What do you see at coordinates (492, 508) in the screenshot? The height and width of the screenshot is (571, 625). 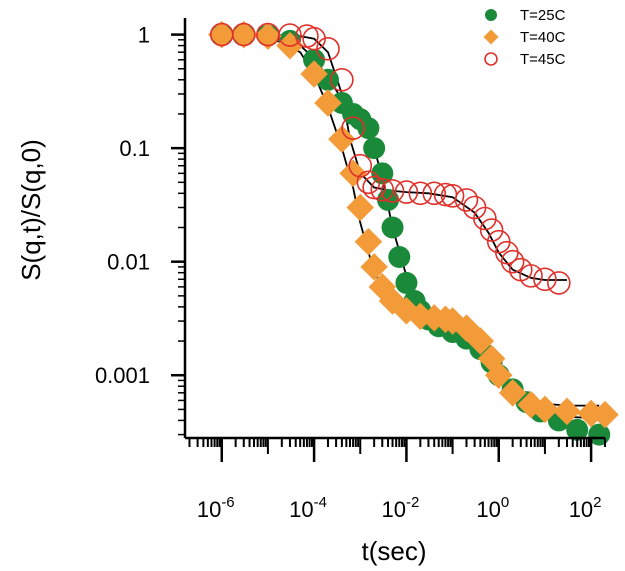 I see `x-tick-label: 10⁰` at bounding box center [492, 508].